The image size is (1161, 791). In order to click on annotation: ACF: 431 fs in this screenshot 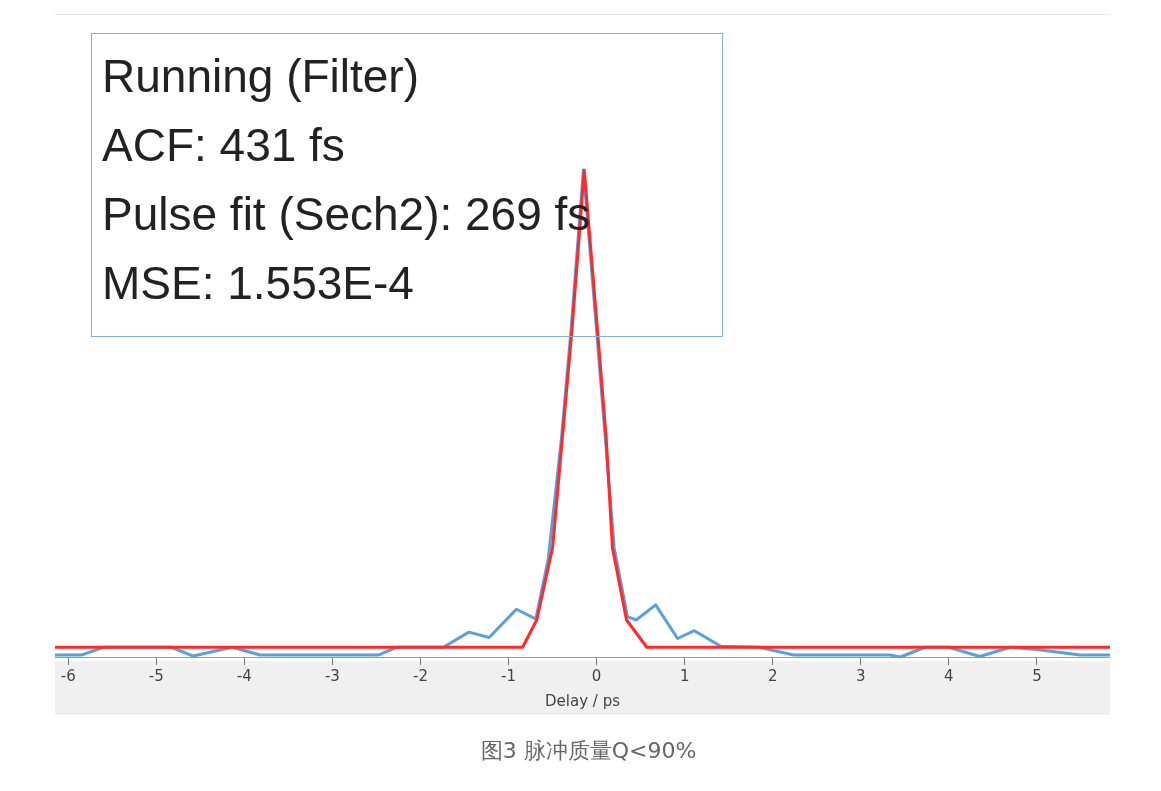, I will do `click(224, 145)`.